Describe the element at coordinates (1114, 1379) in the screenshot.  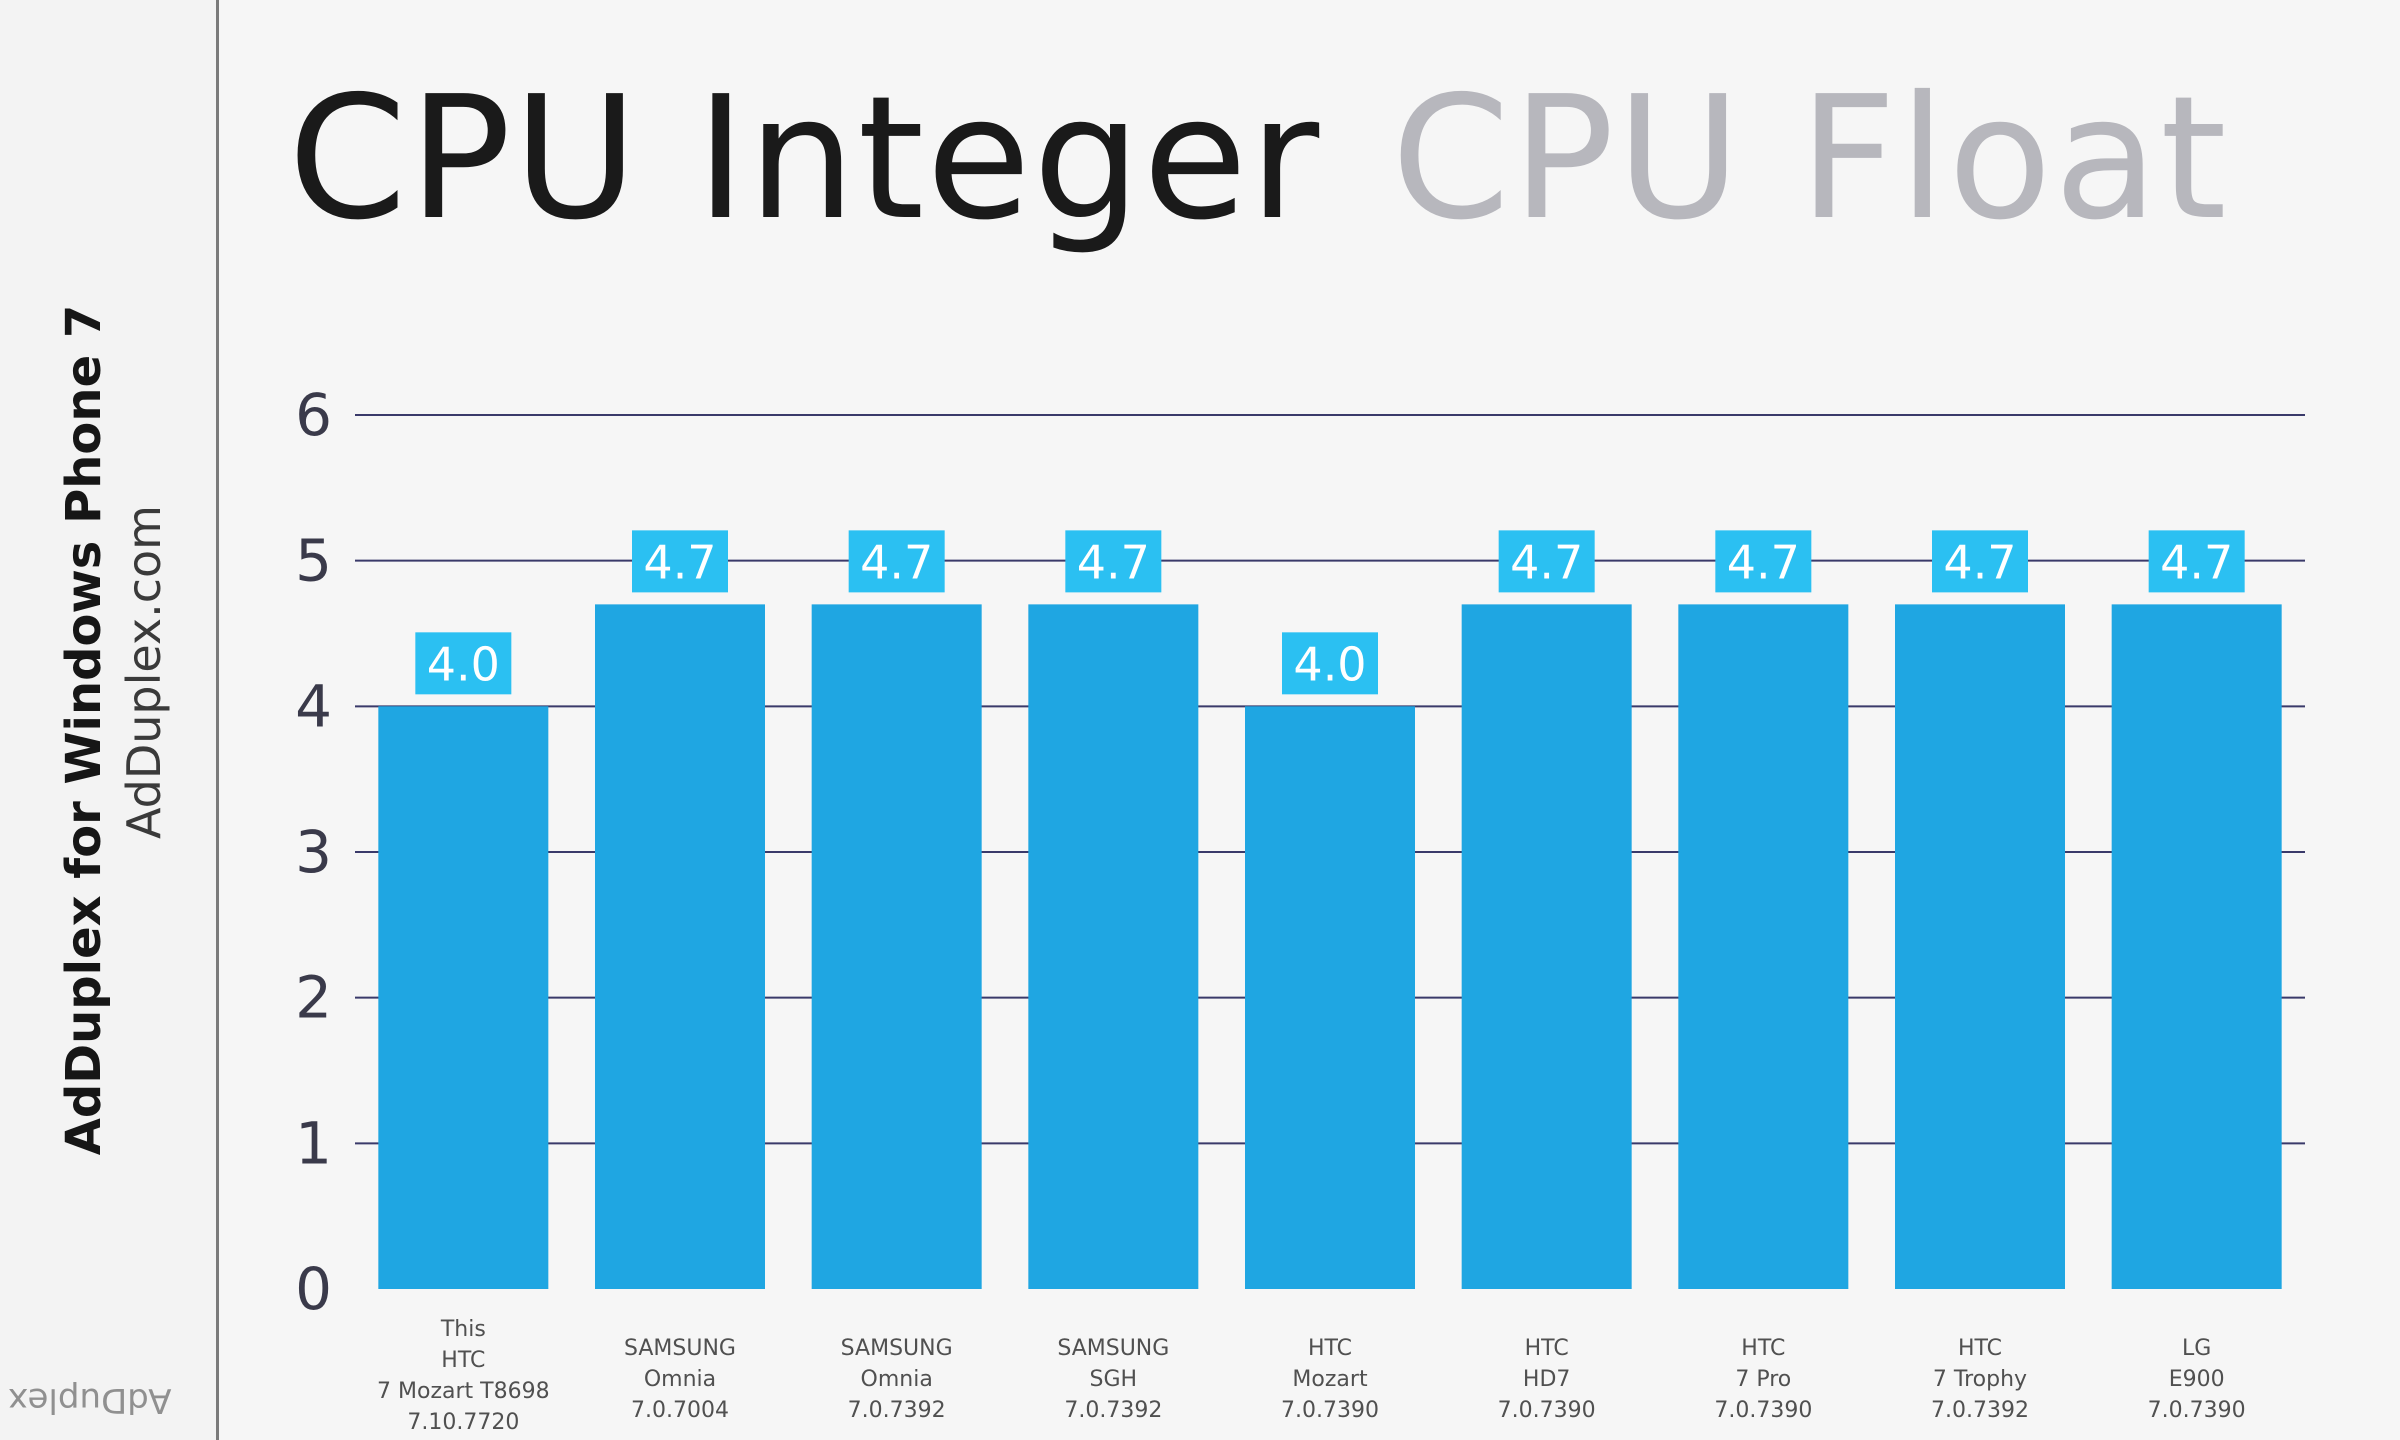
I see `x-tick-label: SGH` at that location.